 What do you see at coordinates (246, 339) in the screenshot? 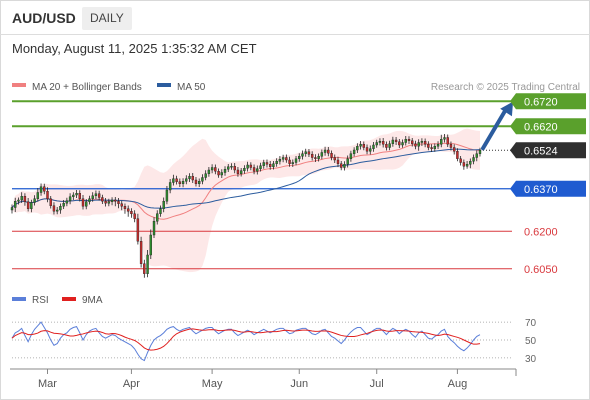
I see `rsi-ma-line` at bounding box center [246, 339].